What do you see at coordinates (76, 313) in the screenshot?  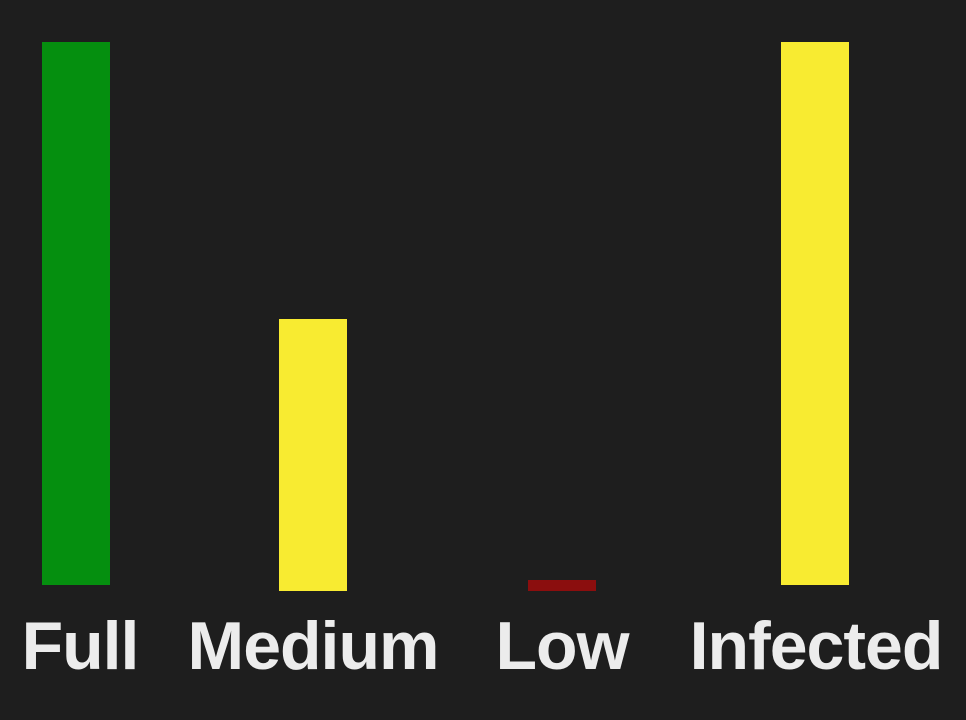 I see `full-level-bar` at bounding box center [76, 313].